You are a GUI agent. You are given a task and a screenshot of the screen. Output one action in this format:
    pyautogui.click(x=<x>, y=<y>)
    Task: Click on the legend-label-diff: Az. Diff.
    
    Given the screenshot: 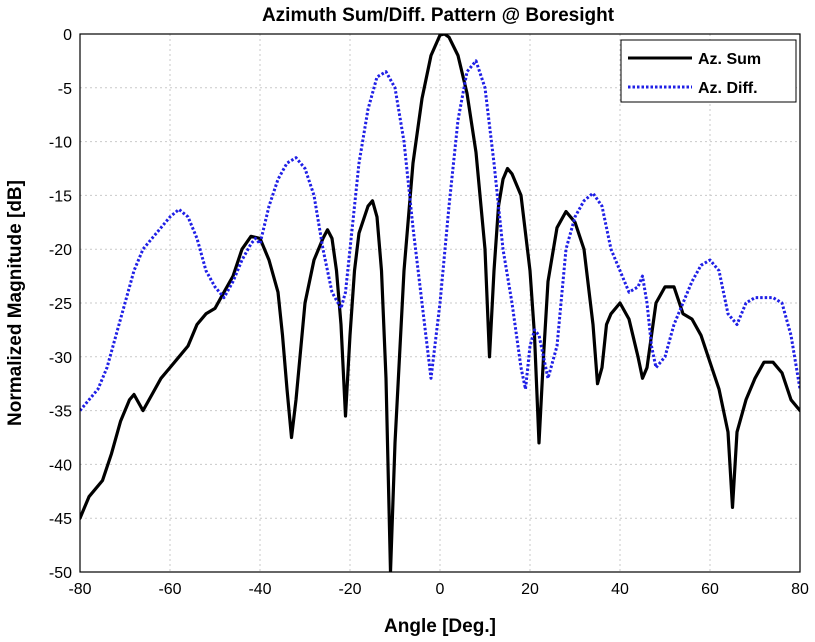 What is the action you would take?
    pyautogui.click(x=728, y=88)
    